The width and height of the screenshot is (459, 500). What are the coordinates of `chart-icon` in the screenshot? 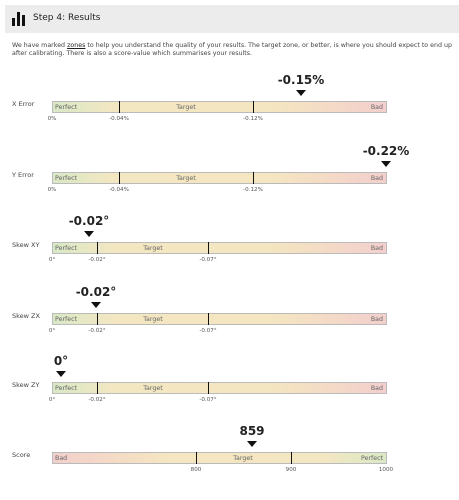 It's located at (18, 19).